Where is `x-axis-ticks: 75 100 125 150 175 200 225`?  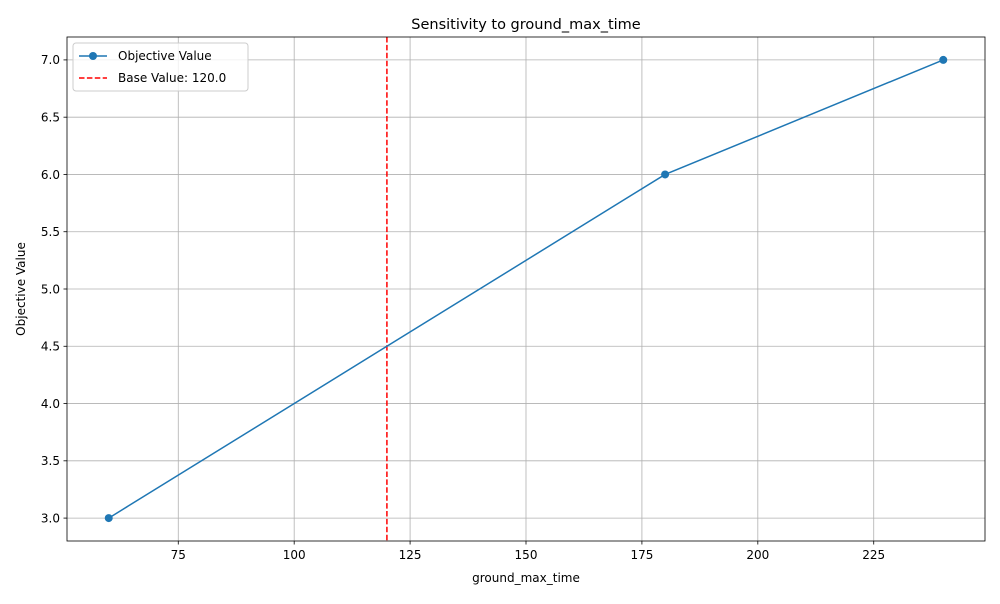
x-axis-ticks: 75 100 125 150 175 200 225 is located at coordinates (528, 551).